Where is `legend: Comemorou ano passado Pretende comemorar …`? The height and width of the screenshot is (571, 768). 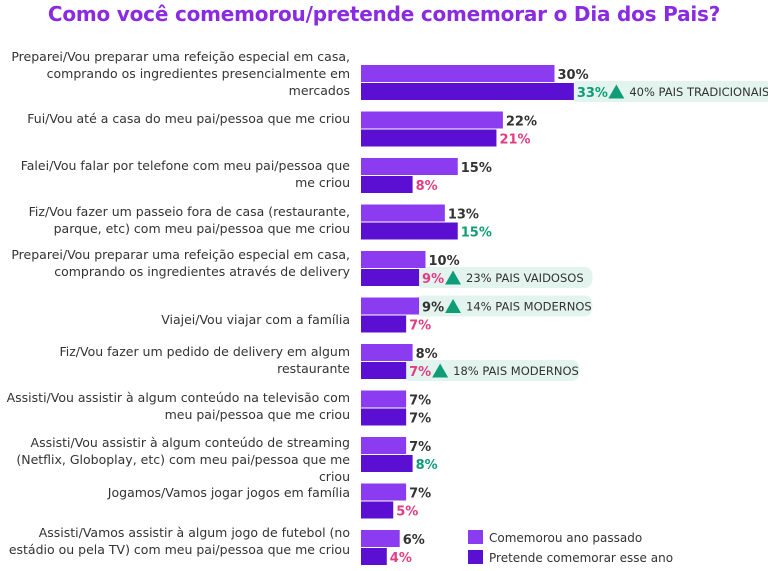 legend: Comemorou ano passado Pretende comemorar … is located at coordinates (570, 547).